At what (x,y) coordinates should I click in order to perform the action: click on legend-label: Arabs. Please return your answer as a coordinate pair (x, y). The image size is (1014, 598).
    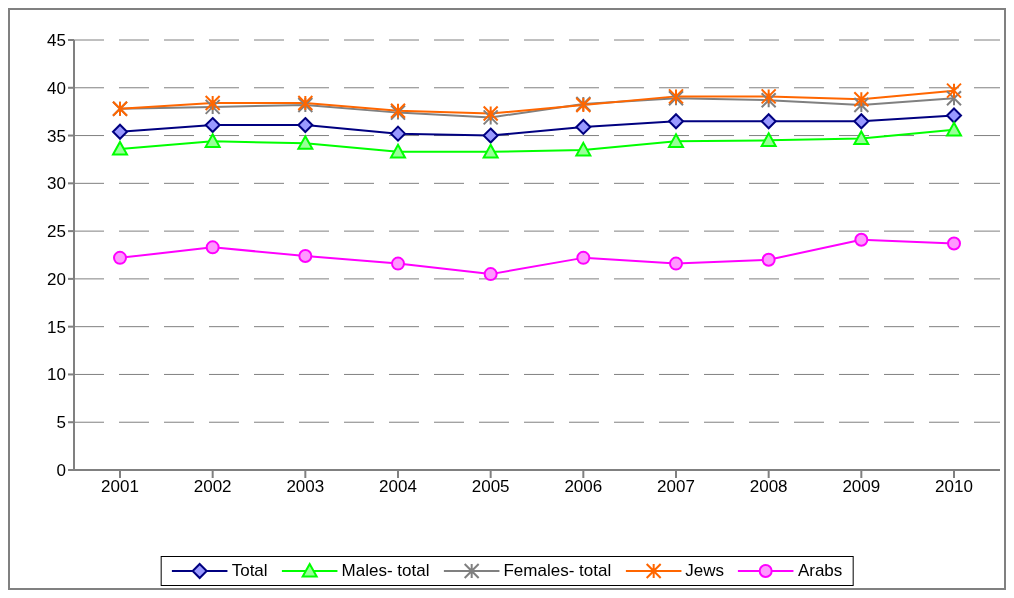
    Looking at the image, I should click on (820, 571).